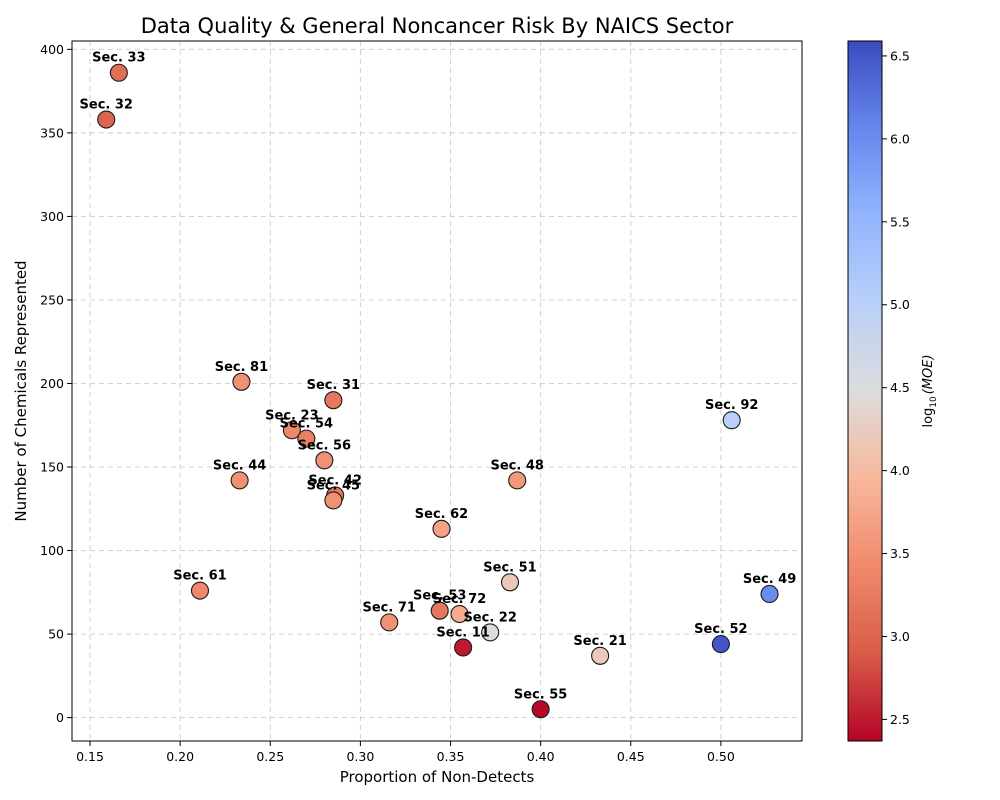  What do you see at coordinates (52, 550) in the screenshot?
I see `y-tick-label: 100` at bounding box center [52, 550].